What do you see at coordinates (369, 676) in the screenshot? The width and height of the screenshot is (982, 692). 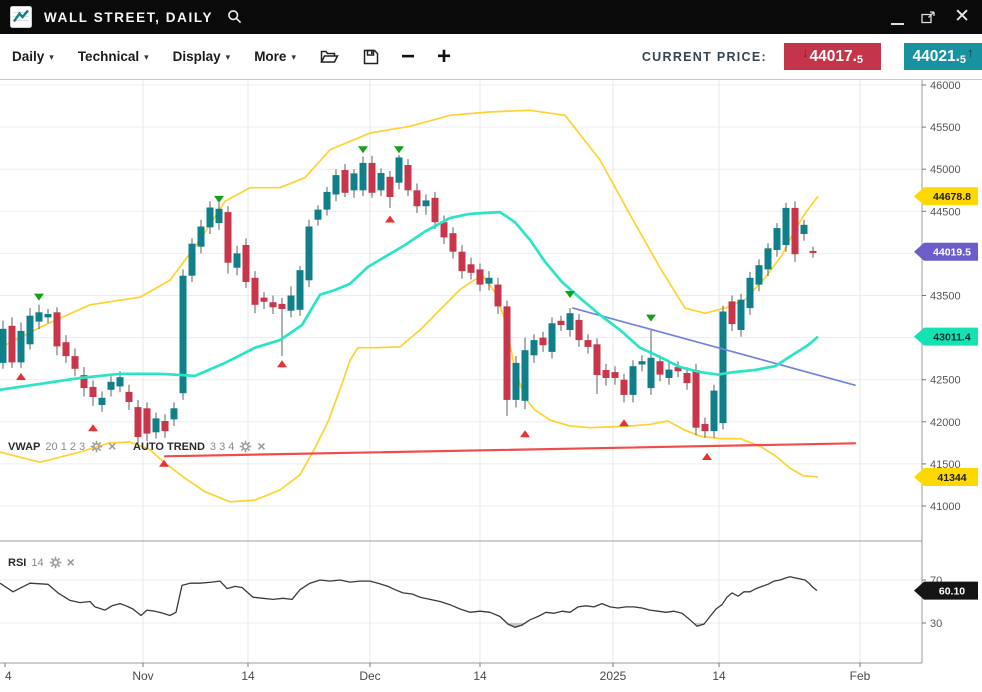 I see `svg-text: Dec` at bounding box center [369, 676].